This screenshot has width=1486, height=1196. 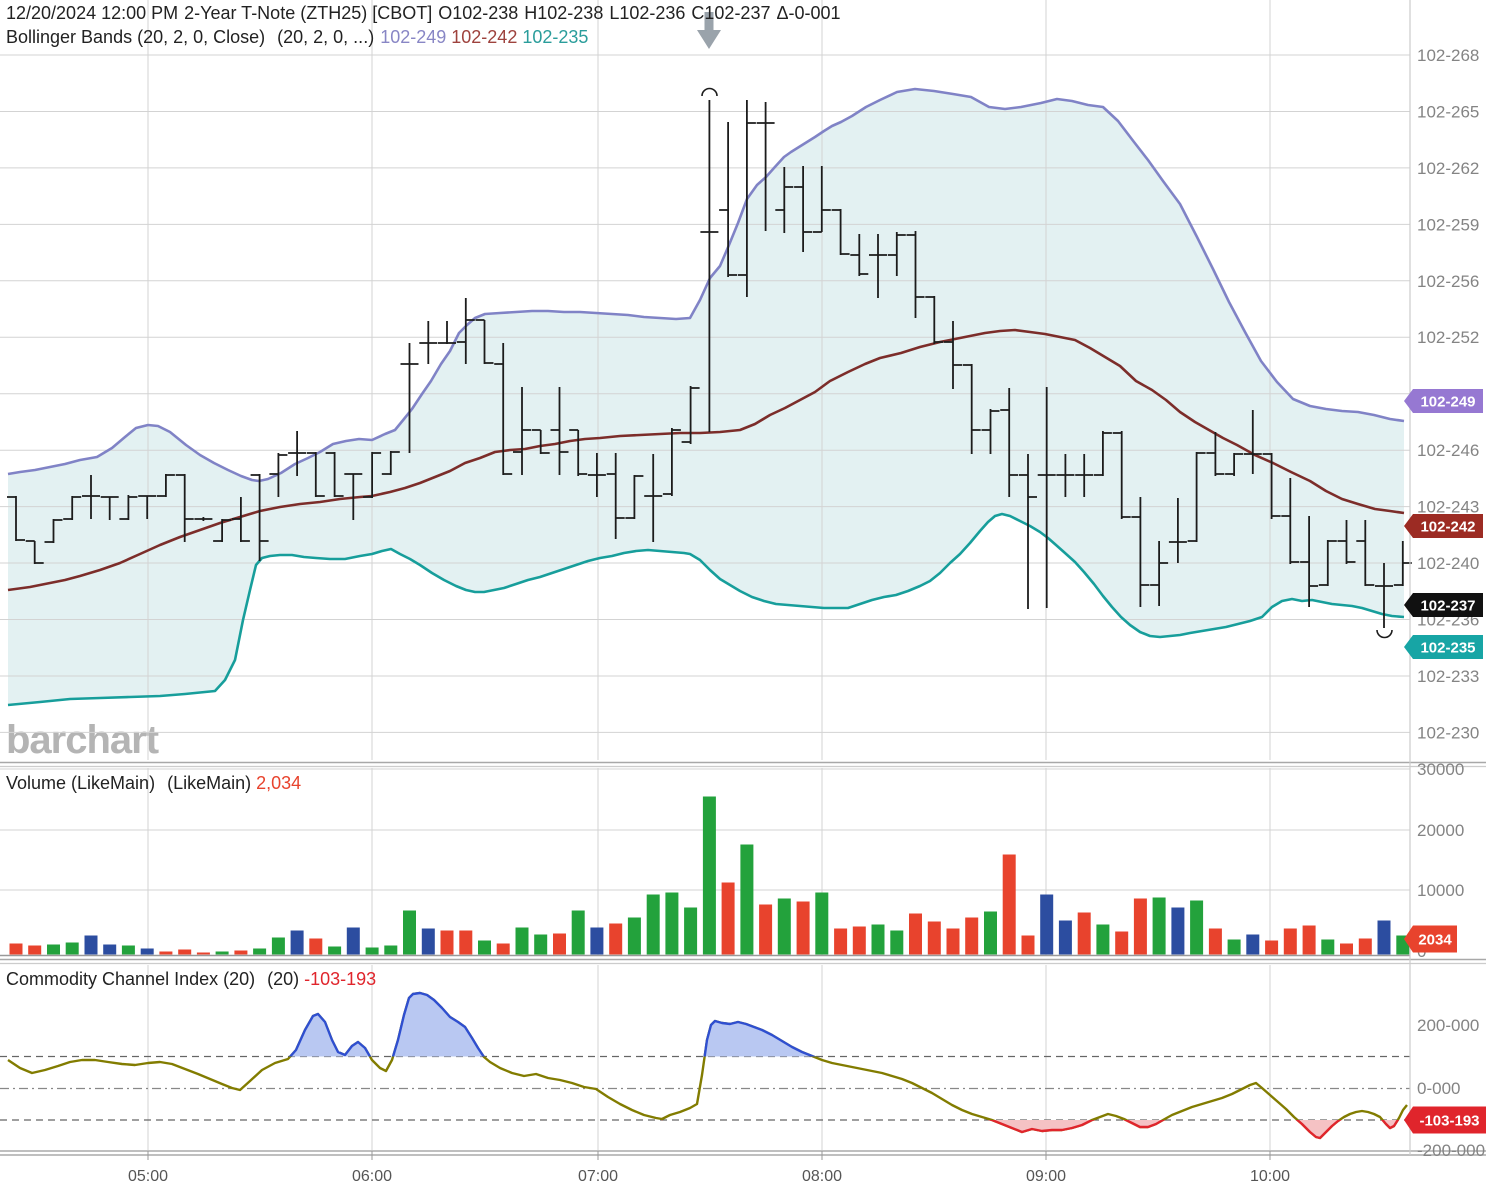 What do you see at coordinates (1435, 940) in the screenshot?
I see `svg-text: 2034` at bounding box center [1435, 940].